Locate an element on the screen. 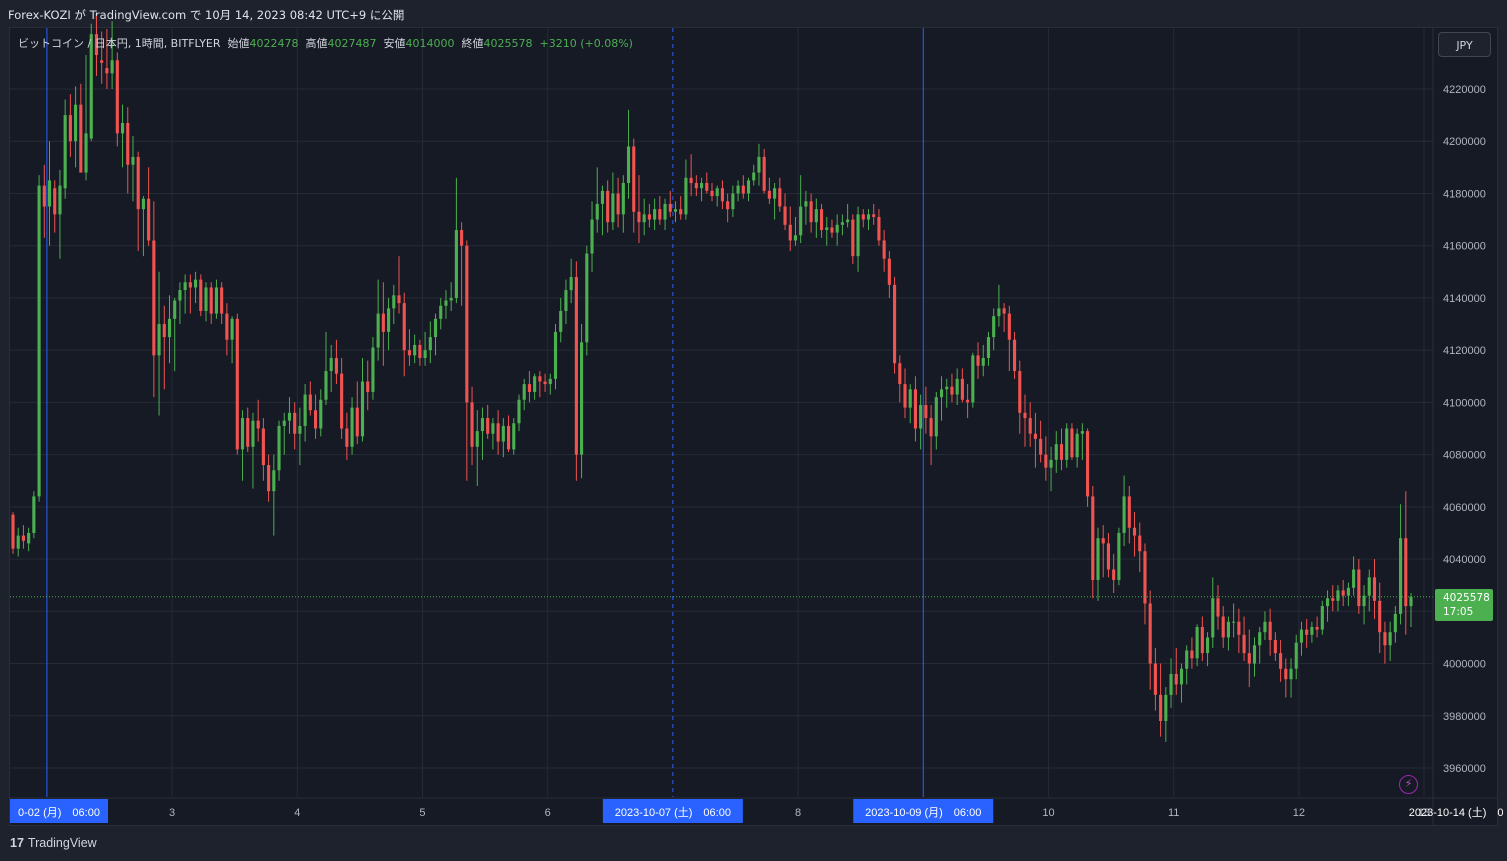 The height and width of the screenshot is (861, 1507). lightning-icon: ⚡ is located at coordinates (1408, 784).